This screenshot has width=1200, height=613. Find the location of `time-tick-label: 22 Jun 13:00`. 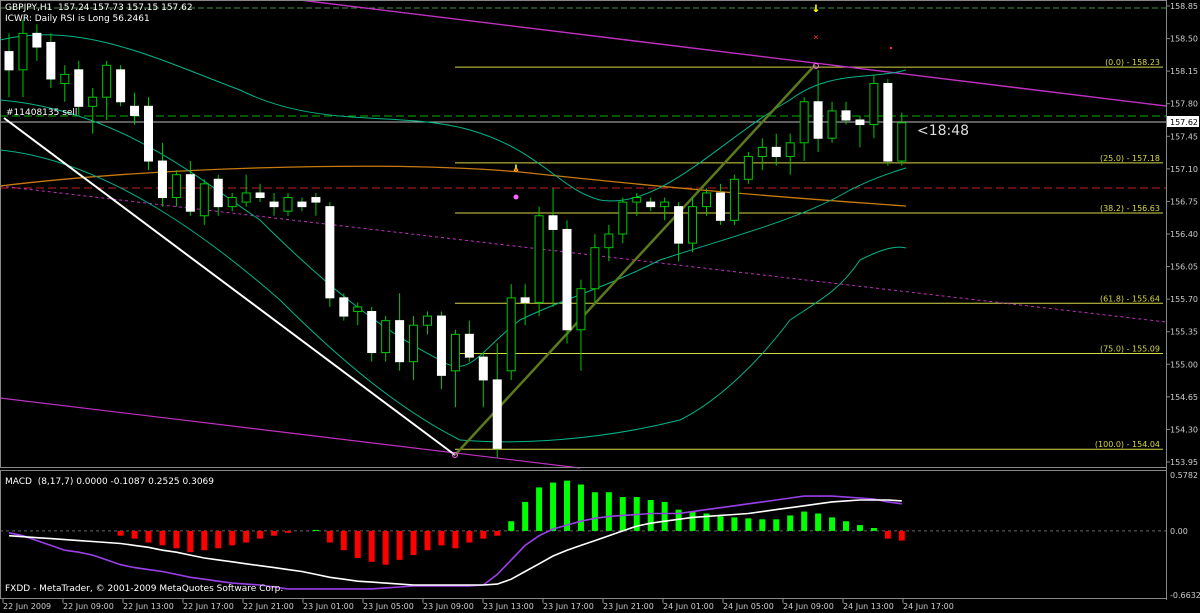

time-tick-label: 22 Jun 13:00 is located at coordinates (148, 606).